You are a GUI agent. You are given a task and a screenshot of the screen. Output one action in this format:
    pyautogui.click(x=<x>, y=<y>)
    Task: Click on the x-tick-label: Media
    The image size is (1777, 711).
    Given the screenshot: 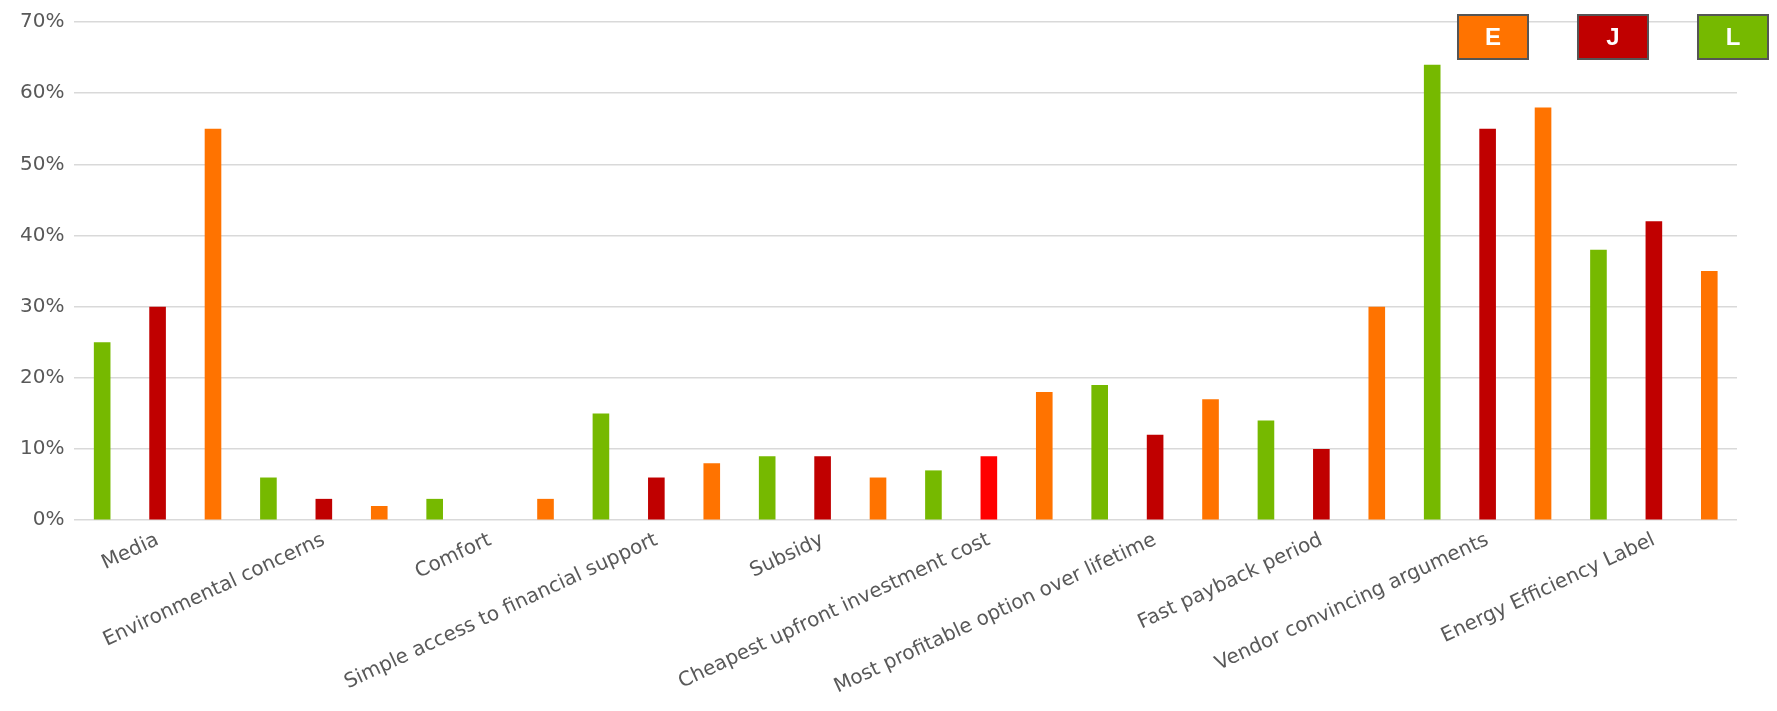 What is the action you would take?
    pyautogui.click(x=129, y=550)
    